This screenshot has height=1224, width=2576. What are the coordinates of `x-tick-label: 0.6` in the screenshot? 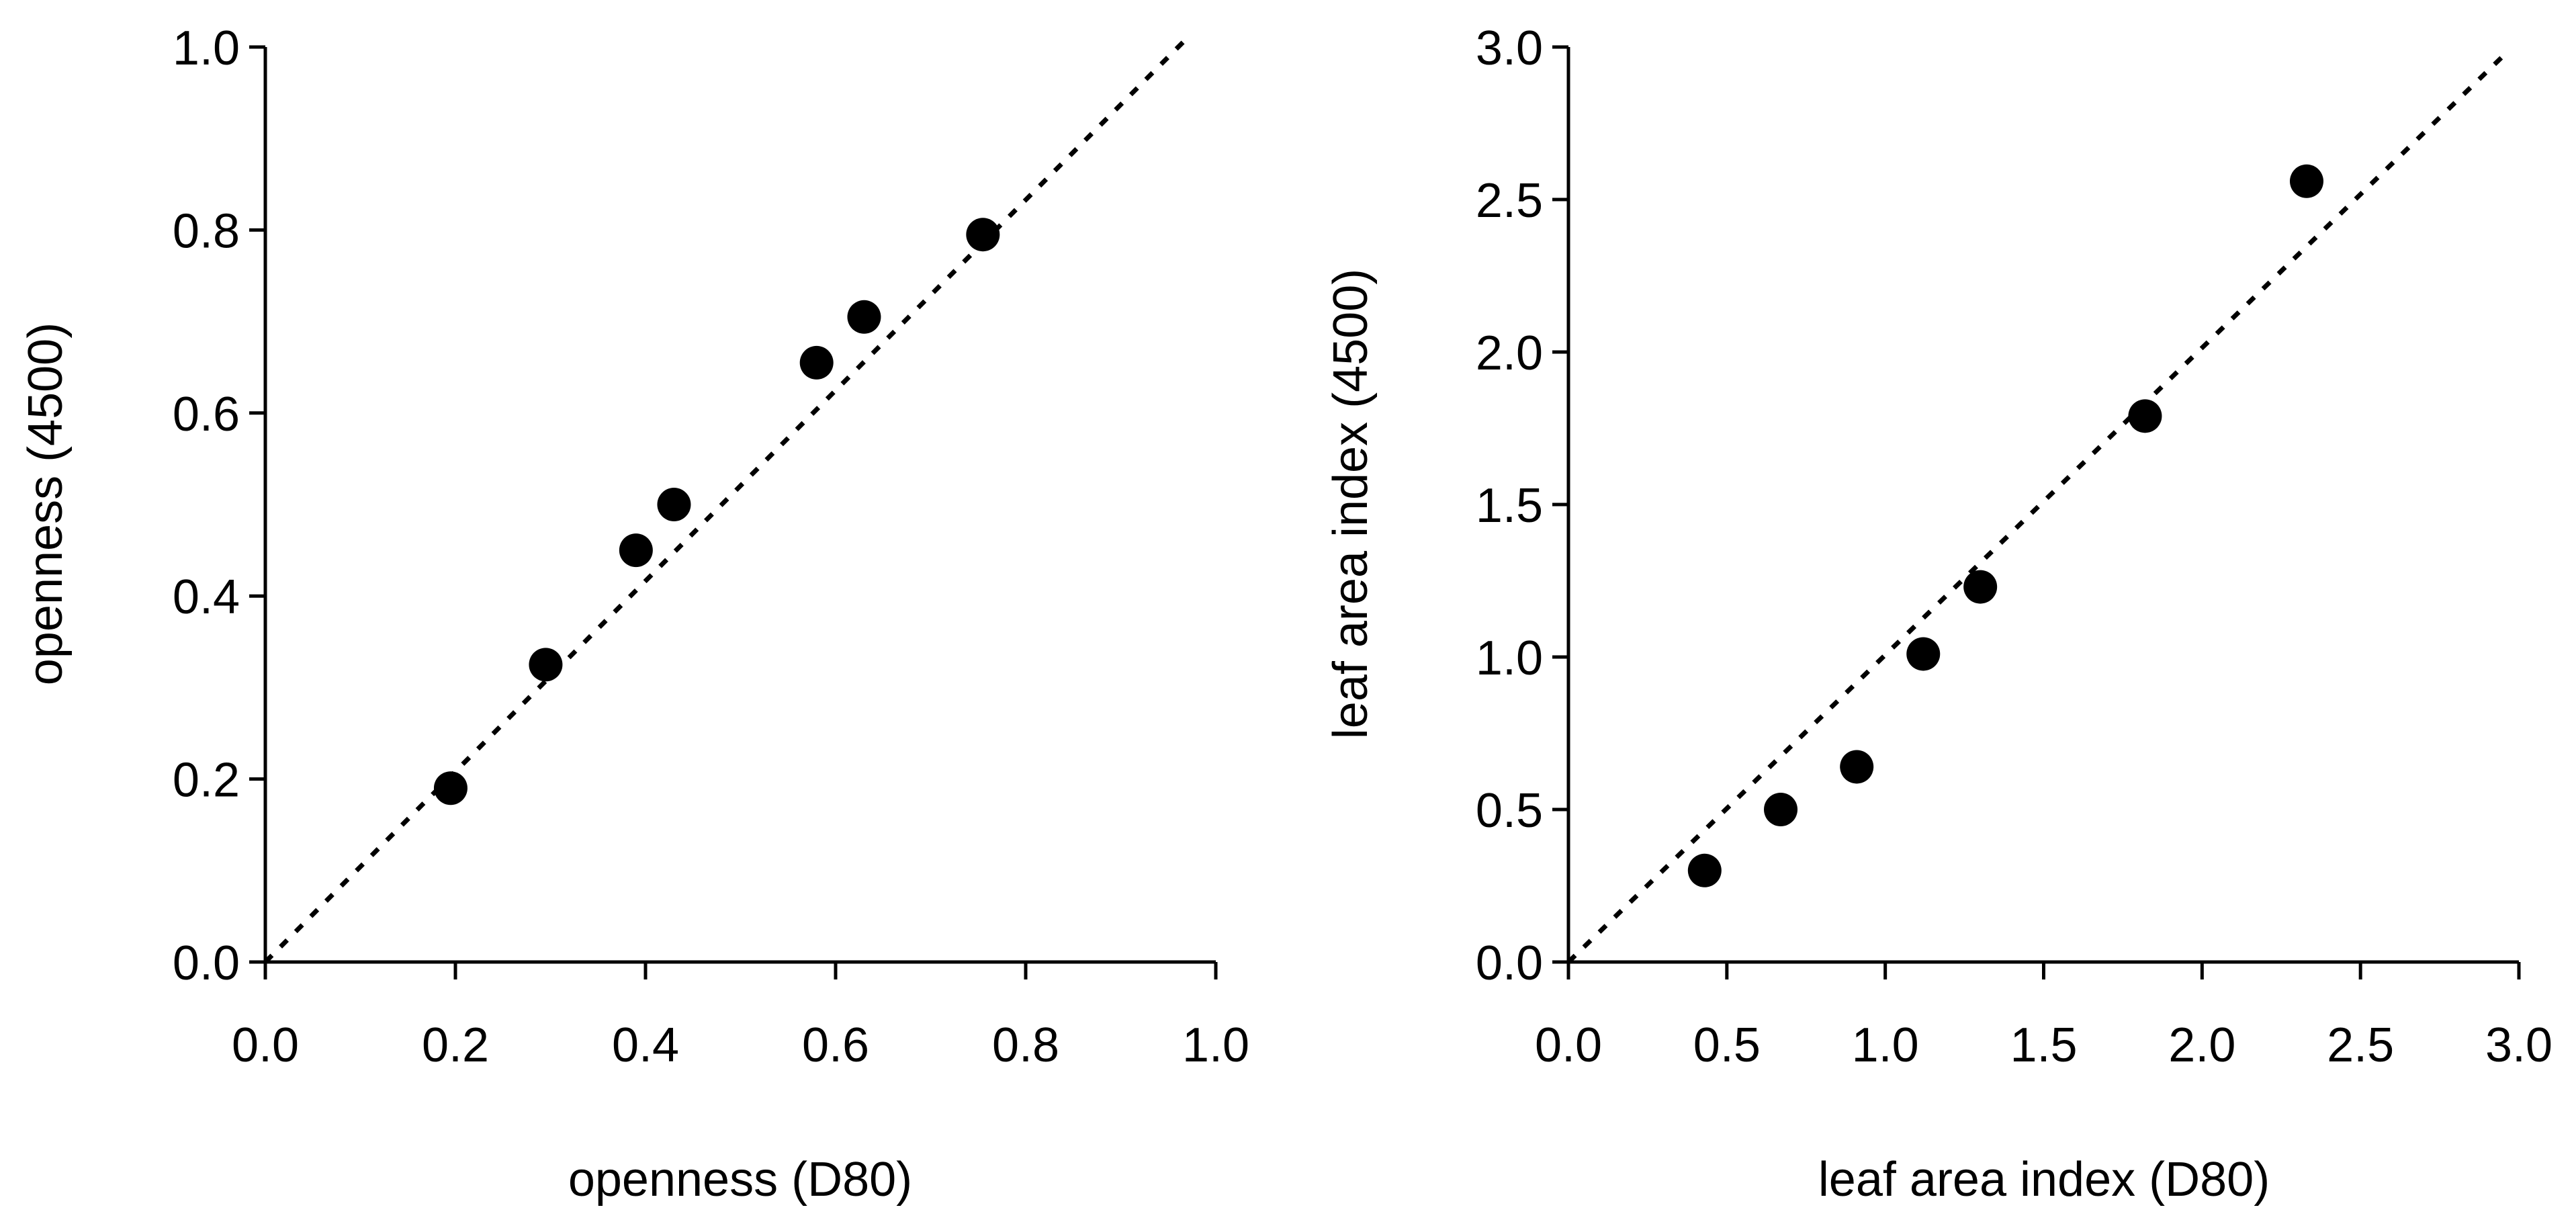 It's located at (835, 1045).